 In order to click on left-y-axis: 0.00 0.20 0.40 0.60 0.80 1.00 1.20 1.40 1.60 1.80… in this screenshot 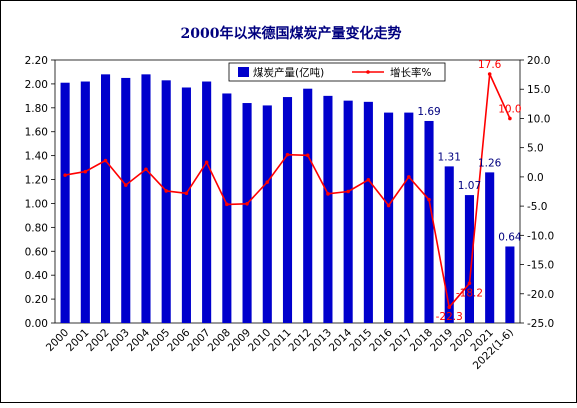, I will do `click(40, 192)`.